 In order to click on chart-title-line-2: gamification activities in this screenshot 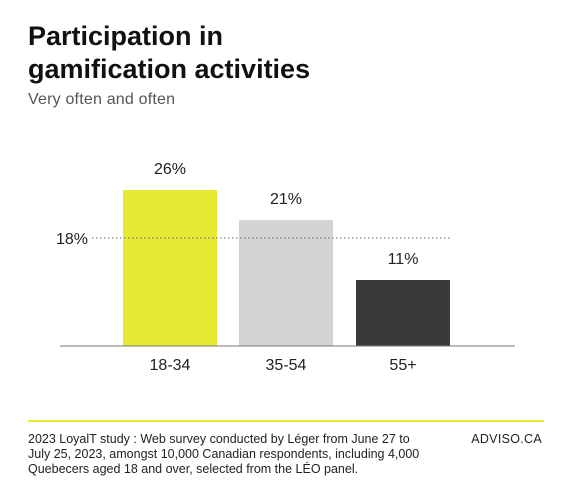, I will do `click(169, 69)`.